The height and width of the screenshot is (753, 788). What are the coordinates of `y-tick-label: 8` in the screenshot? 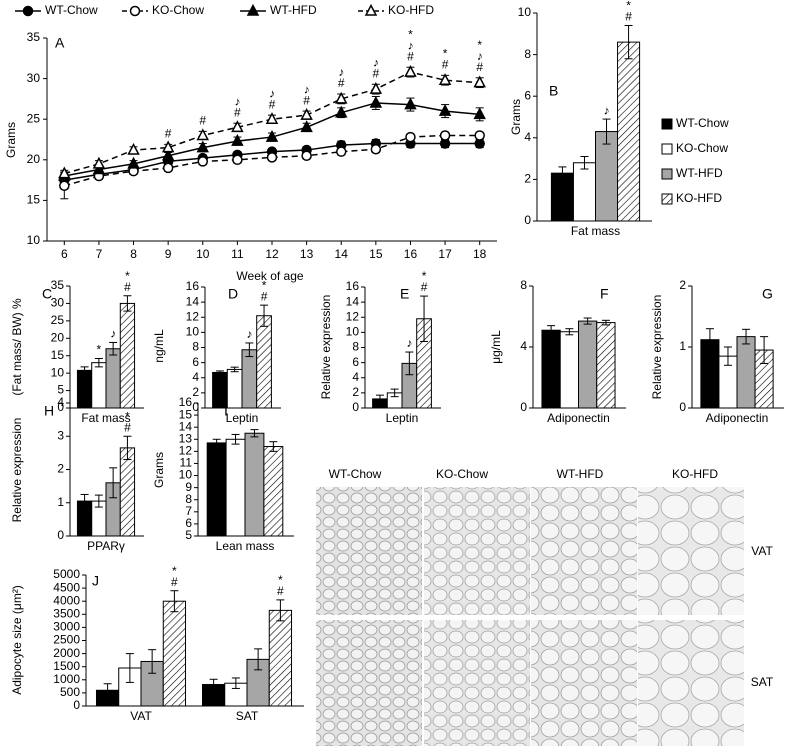 It's located at (355, 347).